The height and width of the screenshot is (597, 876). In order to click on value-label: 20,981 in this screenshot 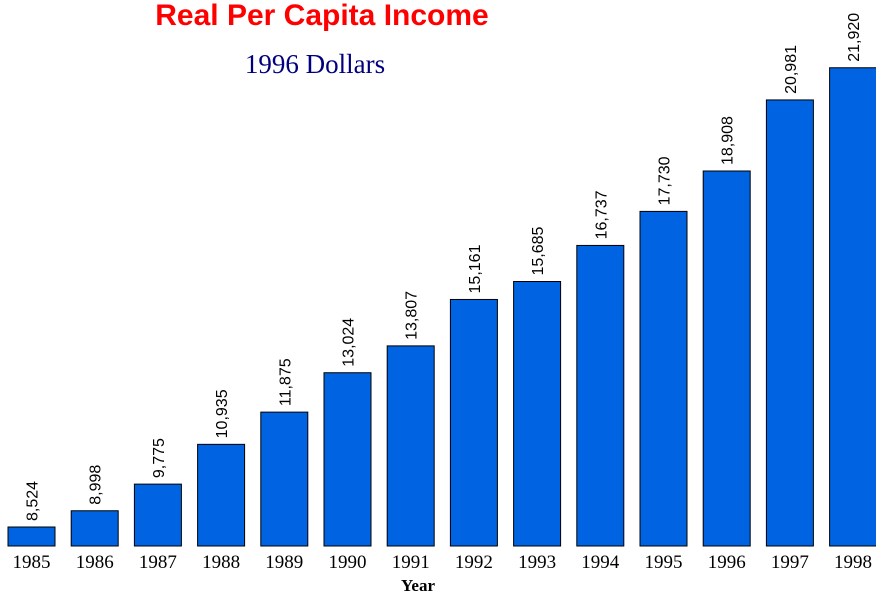, I will do `click(791, 69)`.